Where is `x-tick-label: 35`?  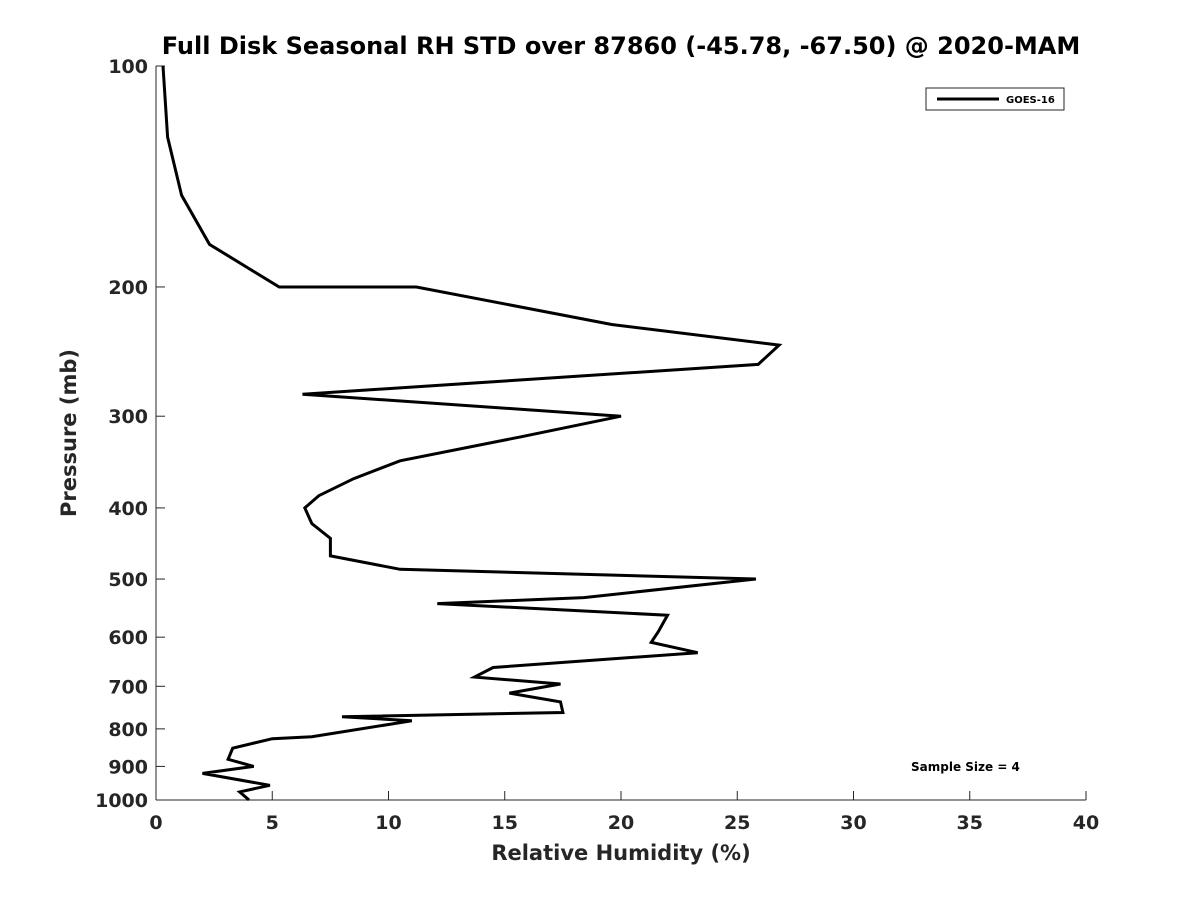
x-tick-label: 35 is located at coordinates (970, 823).